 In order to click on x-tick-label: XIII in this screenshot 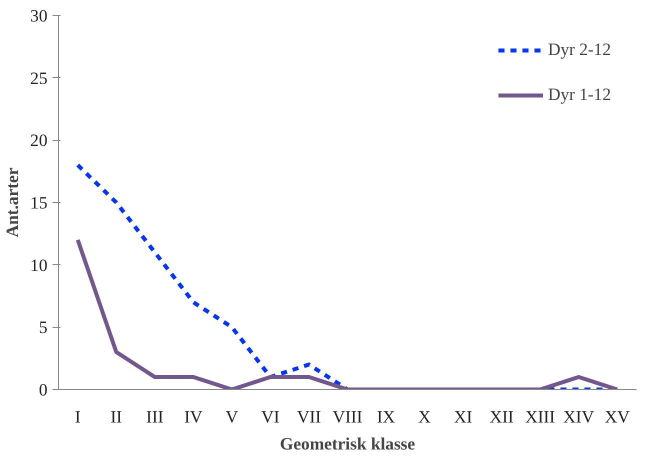, I will do `click(540, 417)`.